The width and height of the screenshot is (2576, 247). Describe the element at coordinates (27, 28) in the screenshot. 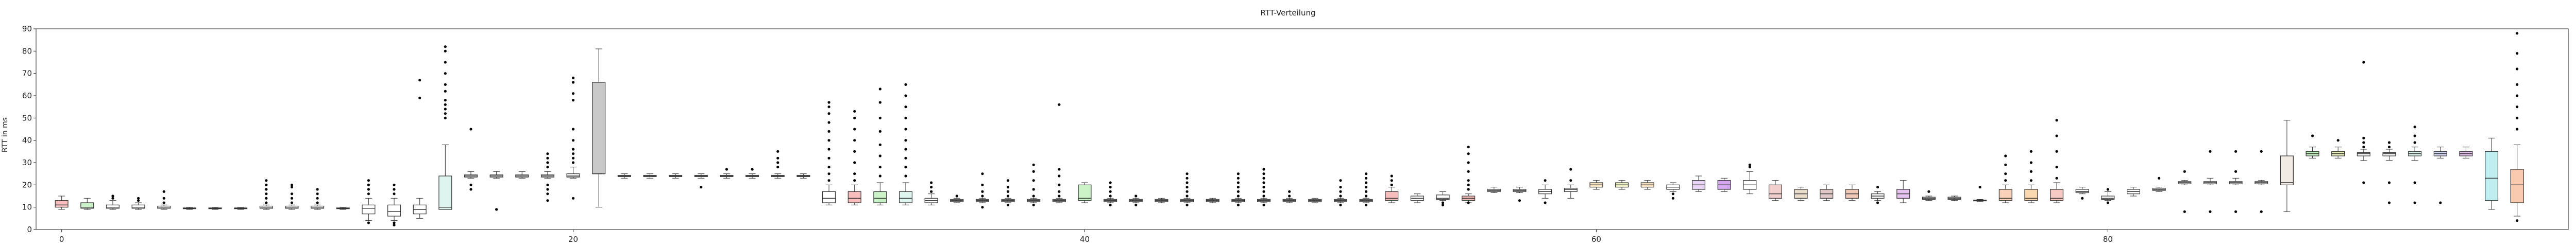

I see `y-tick-label: 90` at that location.